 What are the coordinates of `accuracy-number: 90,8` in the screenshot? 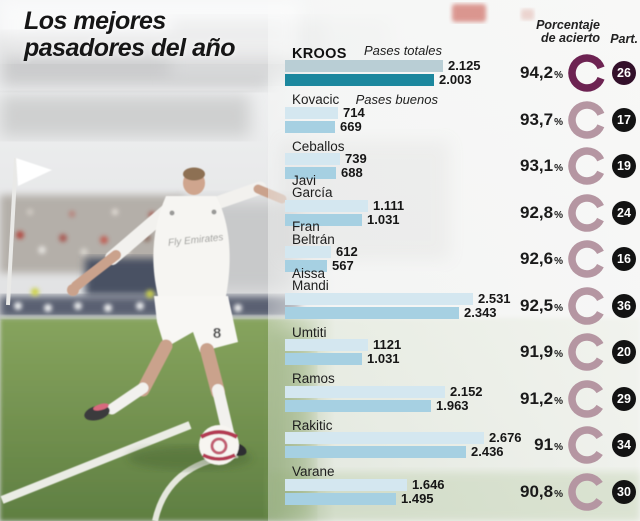 It's located at (537, 491).